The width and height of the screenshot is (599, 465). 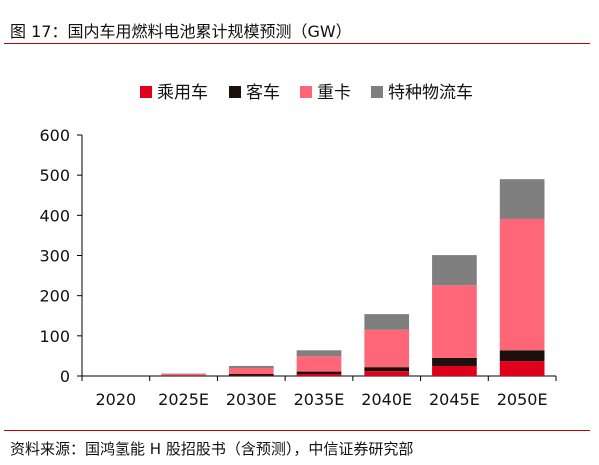 I want to click on legend-label-2: 重卡, so click(x=334, y=93).